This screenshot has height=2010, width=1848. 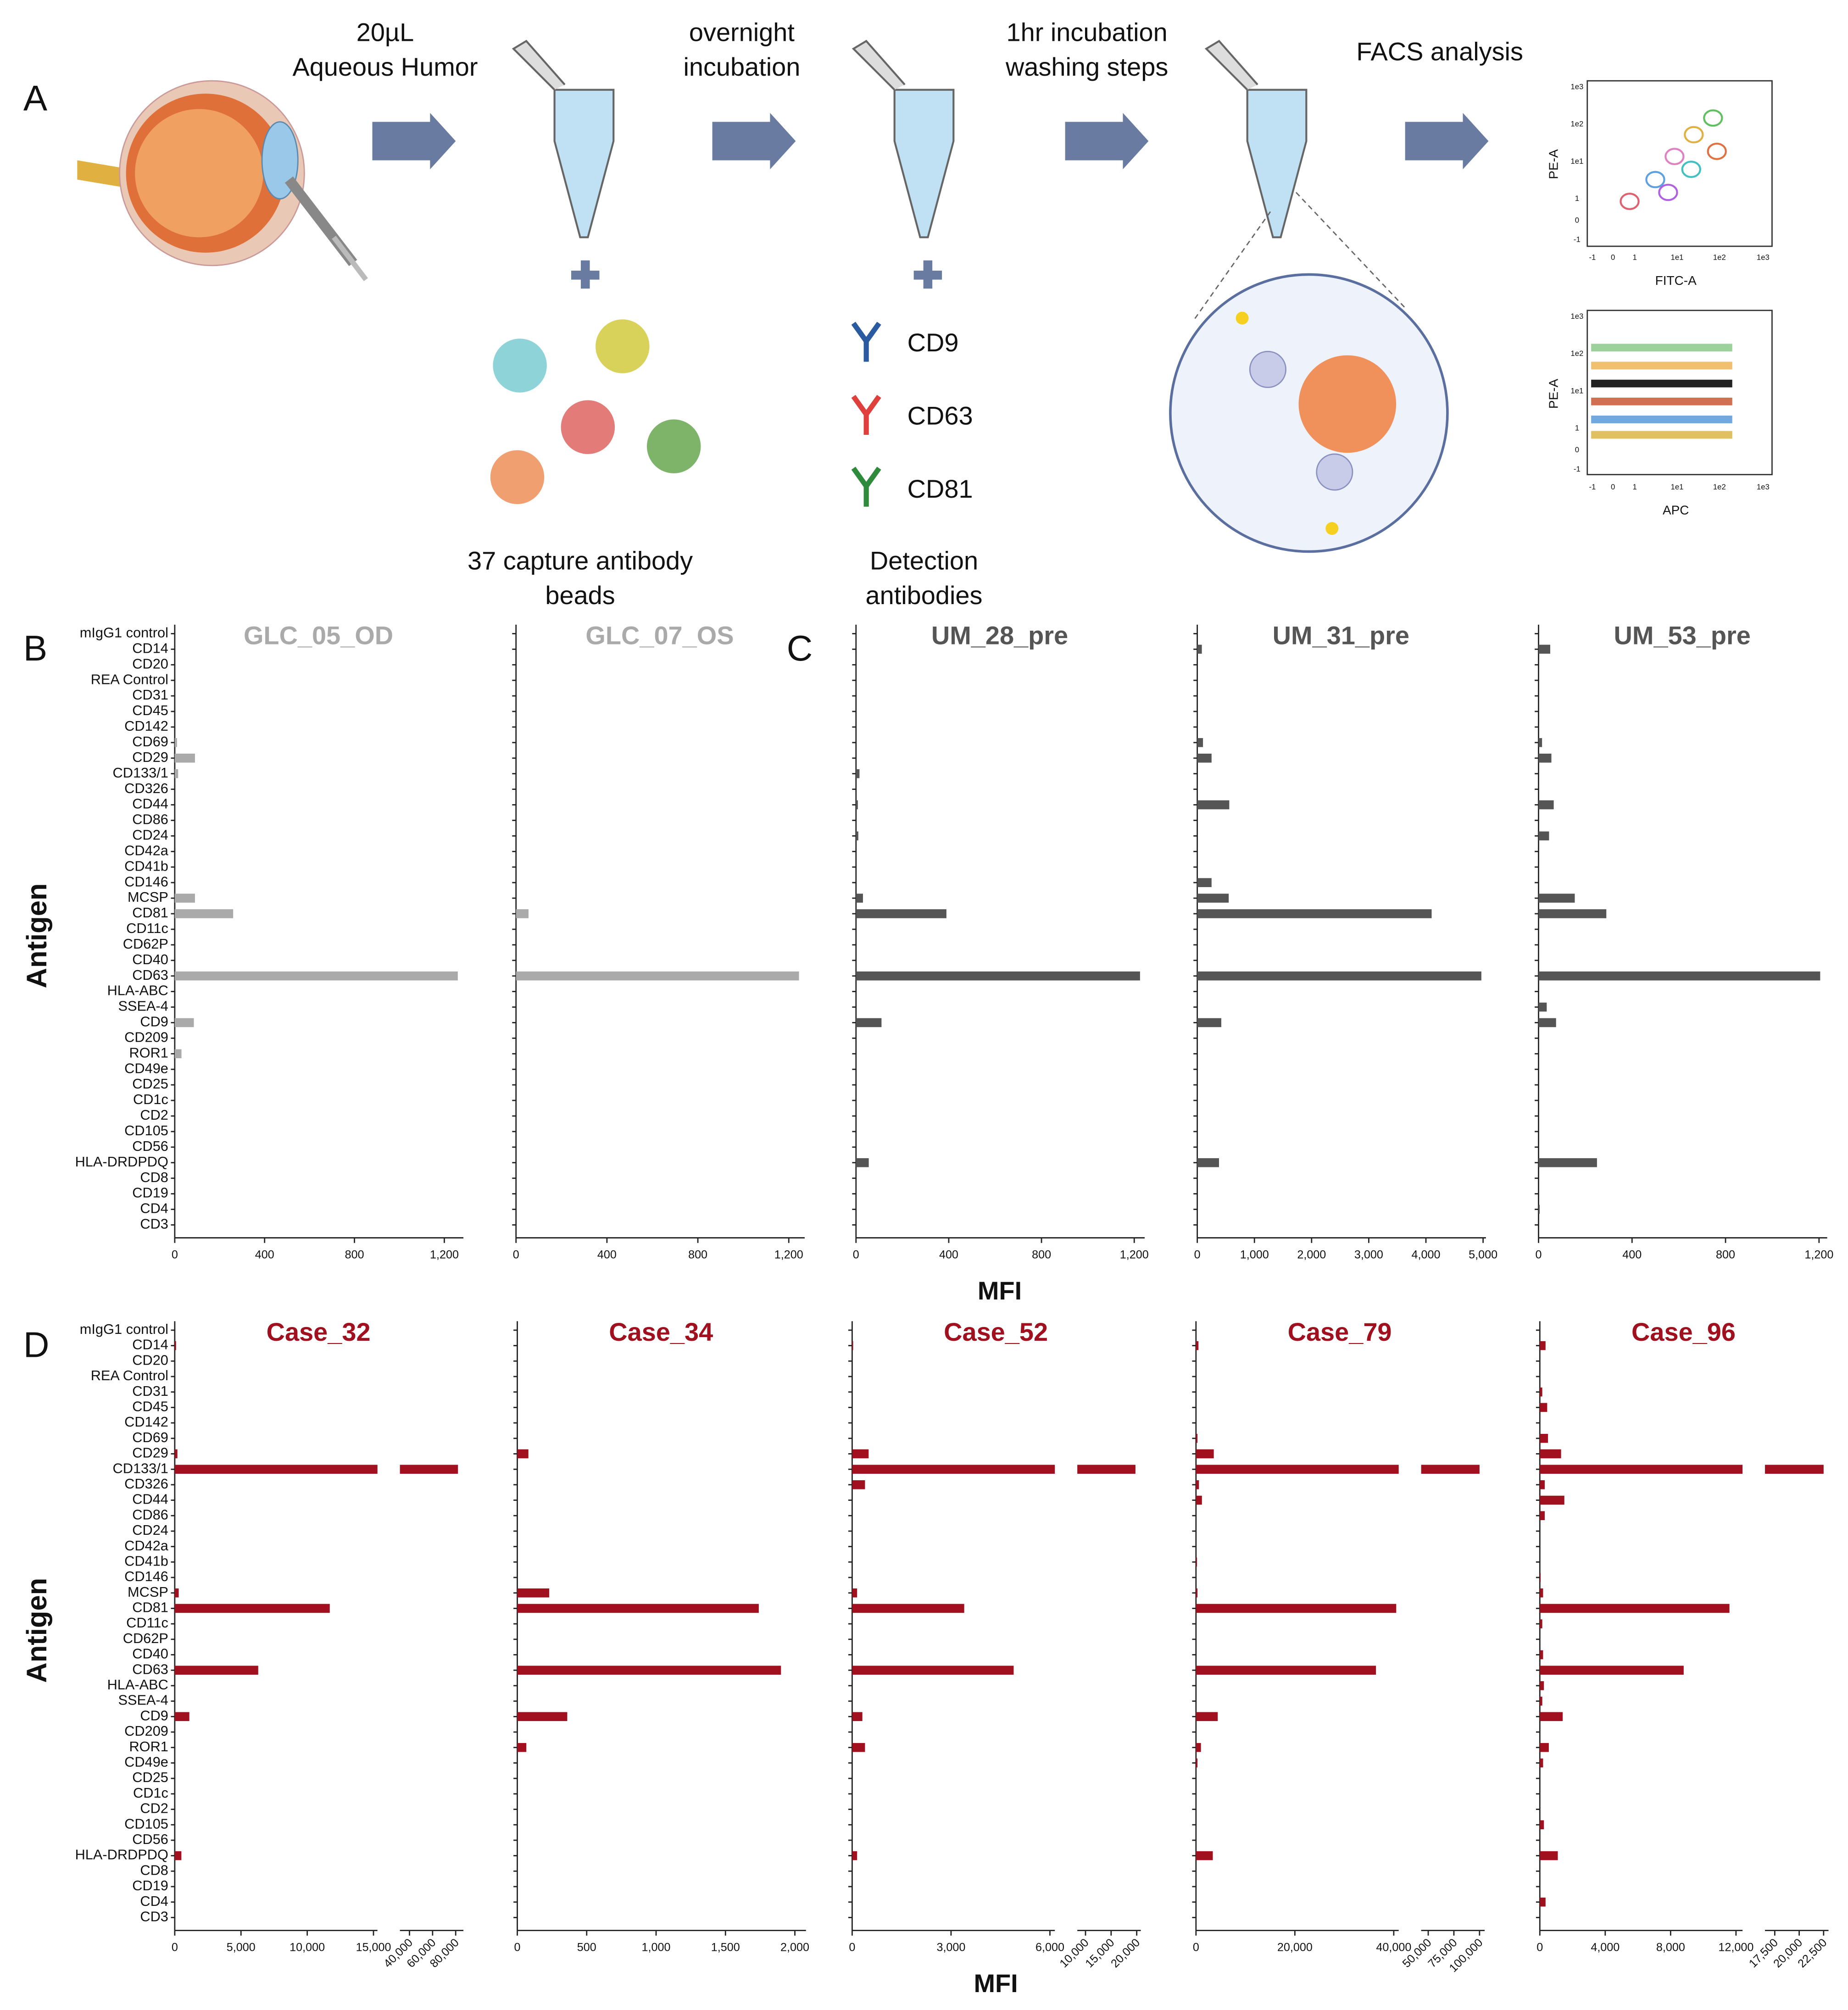 I want to click on x-axis-label: MFI, so click(x=996, y=1983).